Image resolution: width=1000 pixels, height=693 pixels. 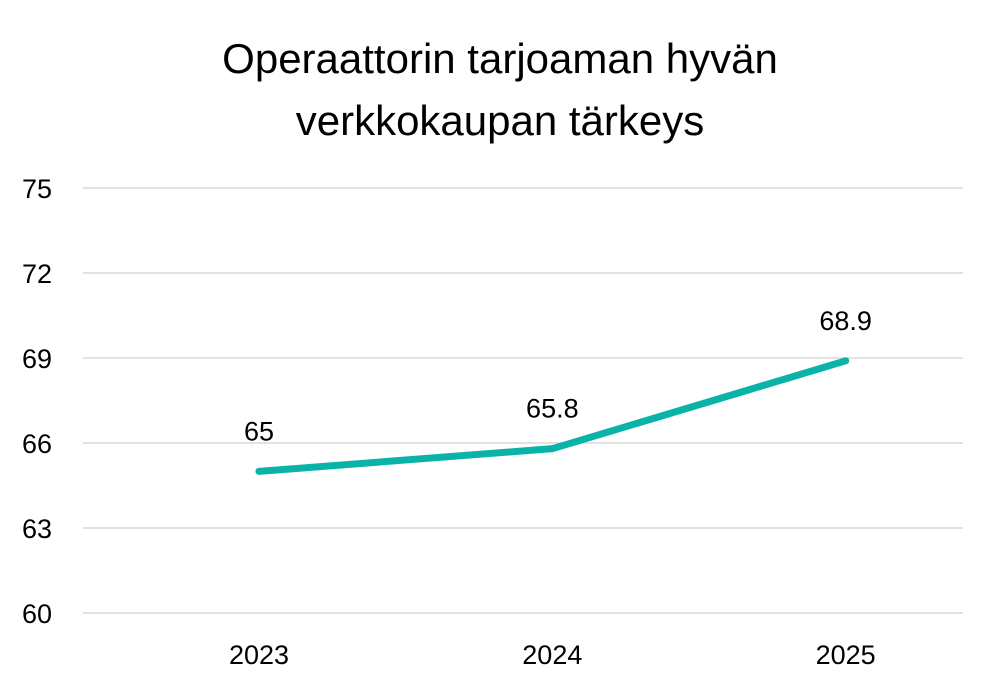 I want to click on y-tick-label: 60, so click(x=37, y=614).